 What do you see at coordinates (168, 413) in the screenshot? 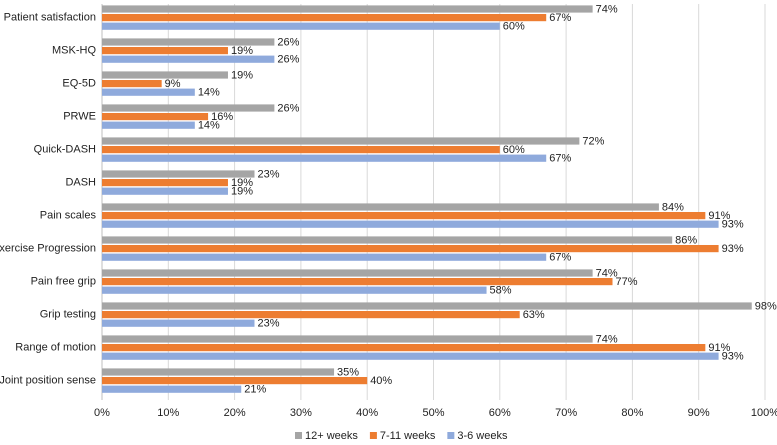
I see `x-tick-label: 10%` at bounding box center [168, 413].